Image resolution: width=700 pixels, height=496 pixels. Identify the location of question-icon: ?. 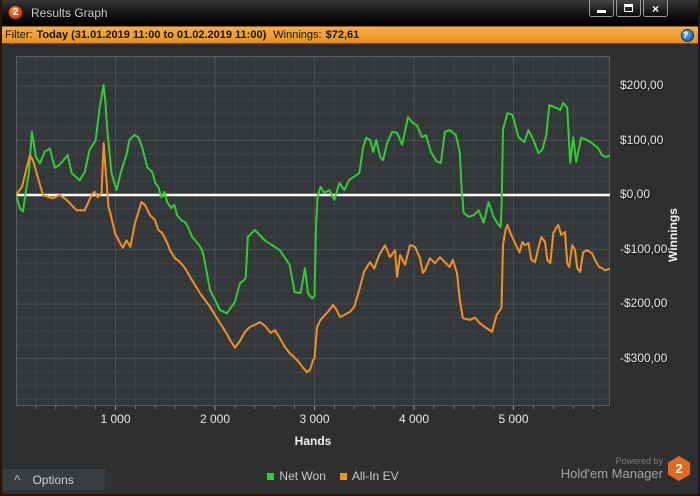
(685, 35).